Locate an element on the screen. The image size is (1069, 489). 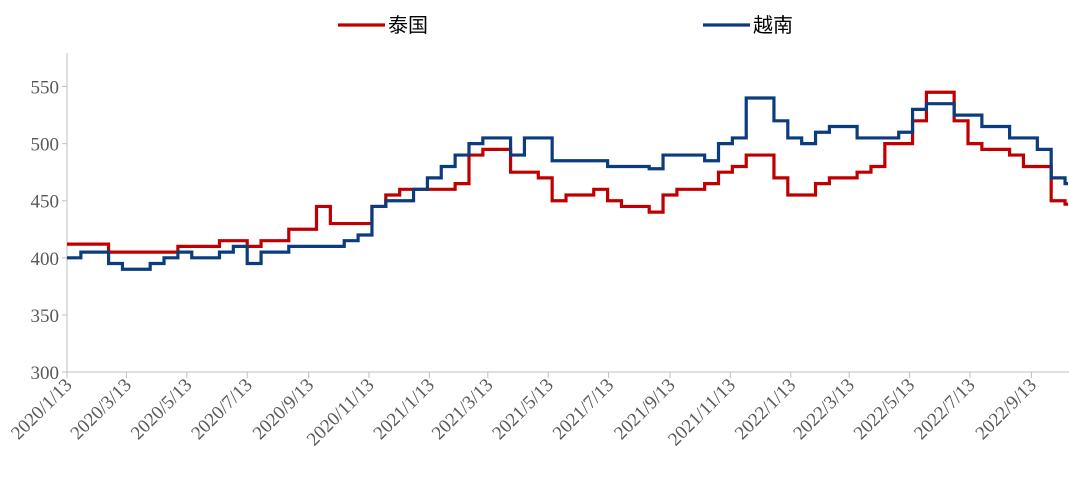
x-tick-label: 2022/1/13 is located at coordinates (765, 409).